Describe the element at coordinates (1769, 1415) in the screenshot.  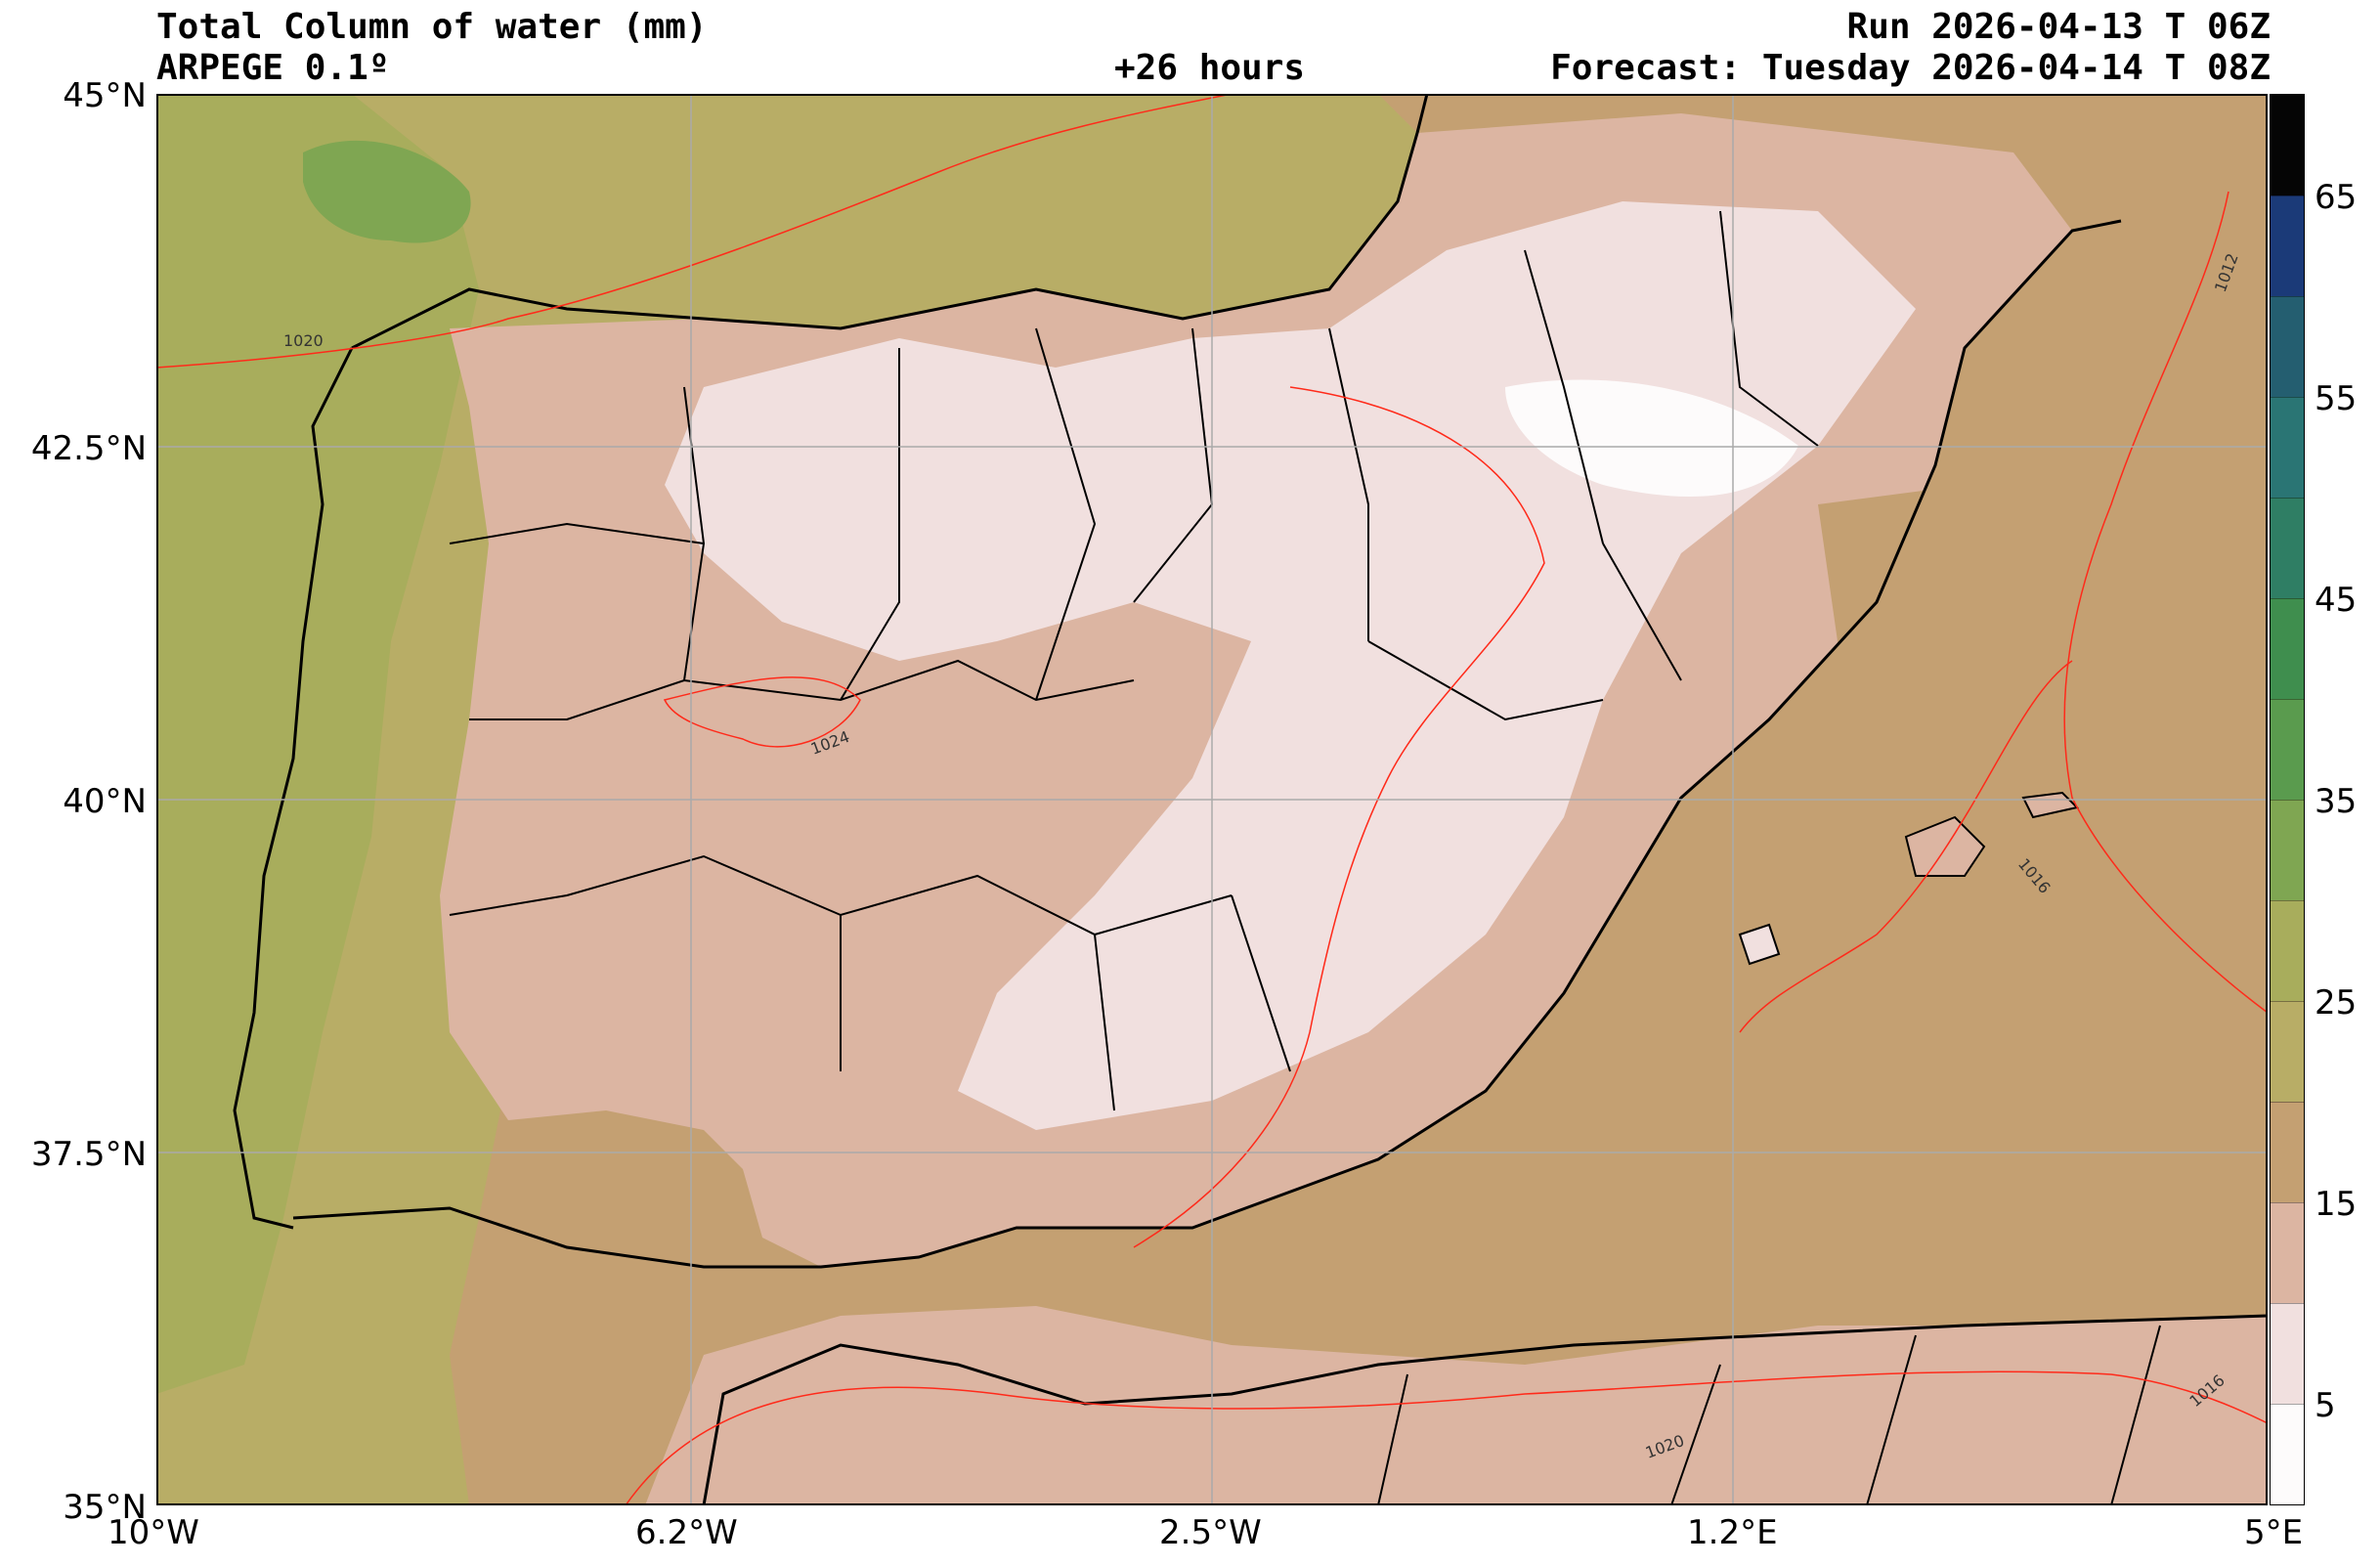
I see `africa-borders` at that location.